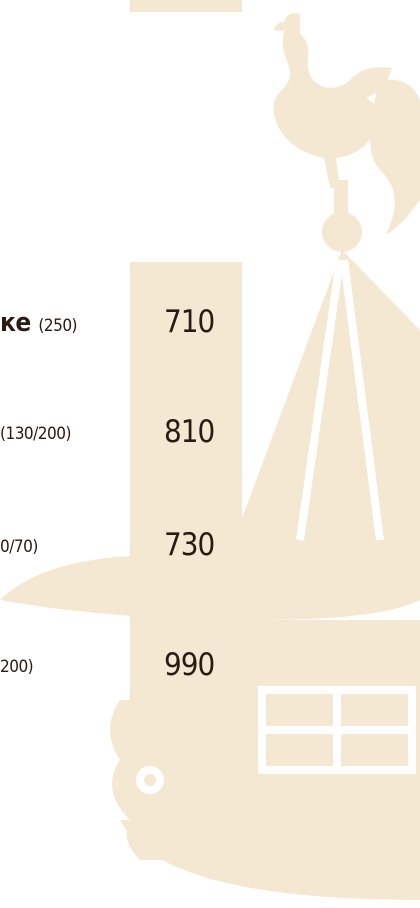 This screenshot has width=420, height=908. I want to click on item-name-text: ке, so click(15, 323).